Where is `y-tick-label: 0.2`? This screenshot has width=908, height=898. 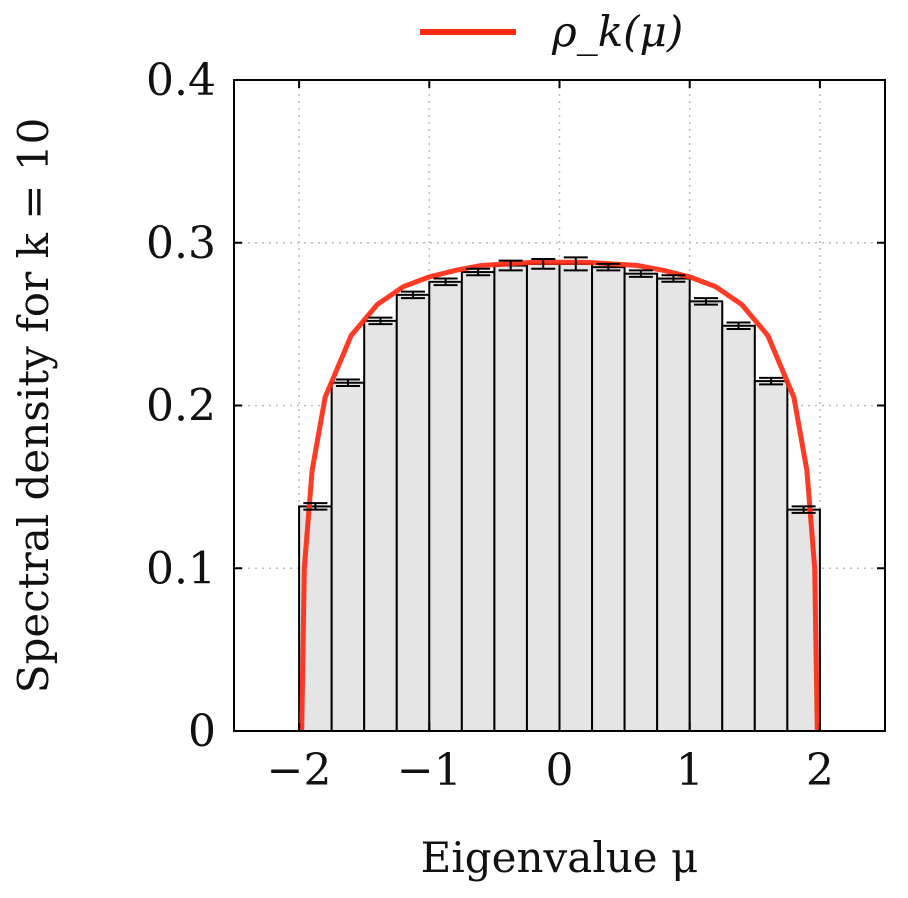 y-tick-label: 0.2 is located at coordinates (181, 406).